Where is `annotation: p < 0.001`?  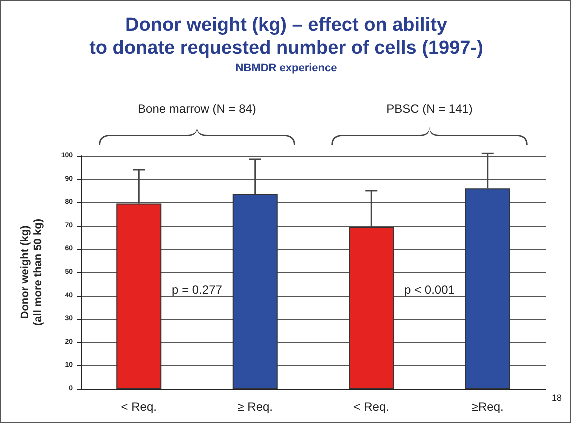 annotation: p < 0.001 is located at coordinates (429, 290).